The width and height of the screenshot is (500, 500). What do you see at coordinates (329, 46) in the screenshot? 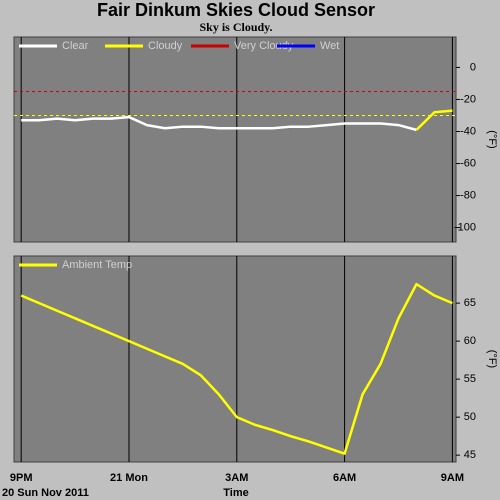
I see `legend-label: Wet` at bounding box center [329, 46].